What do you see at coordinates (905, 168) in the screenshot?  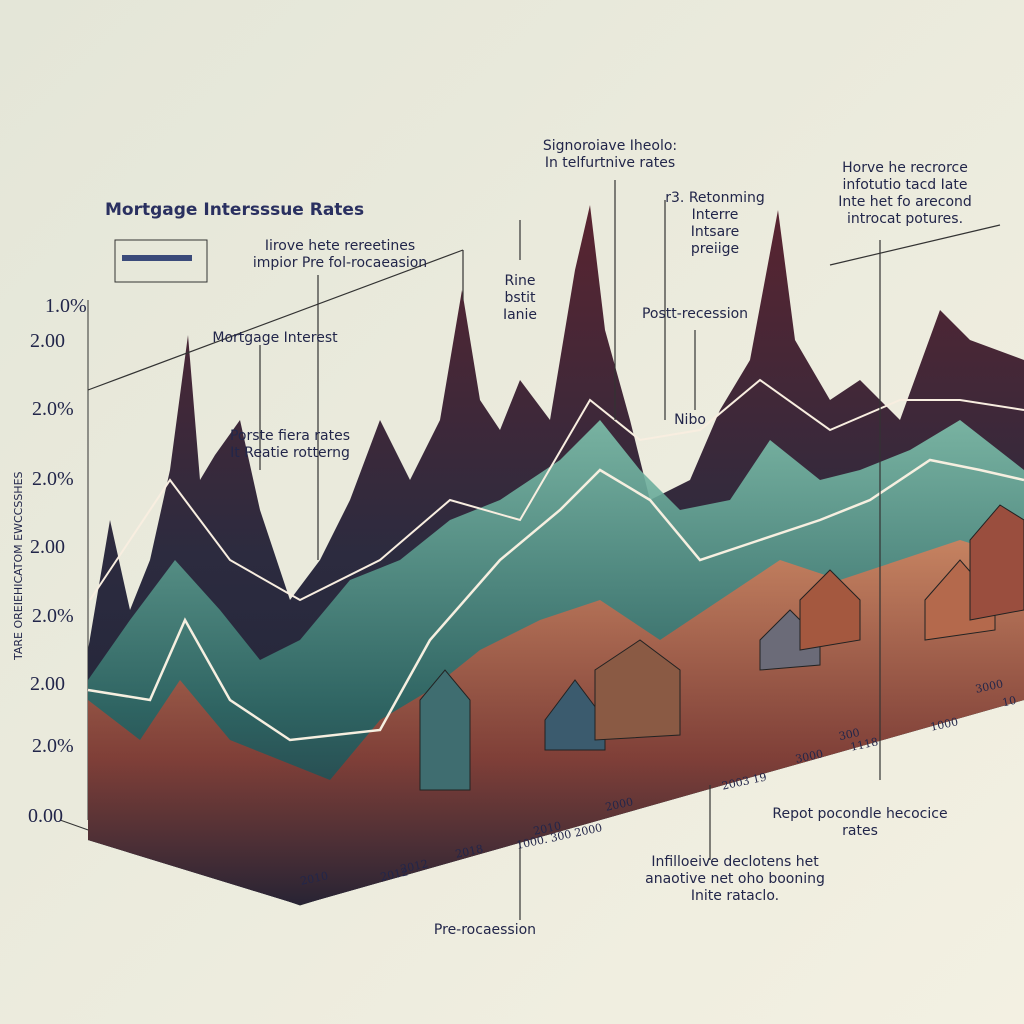 I see `annotation: Horve he recrorce` at bounding box center [905, 168].